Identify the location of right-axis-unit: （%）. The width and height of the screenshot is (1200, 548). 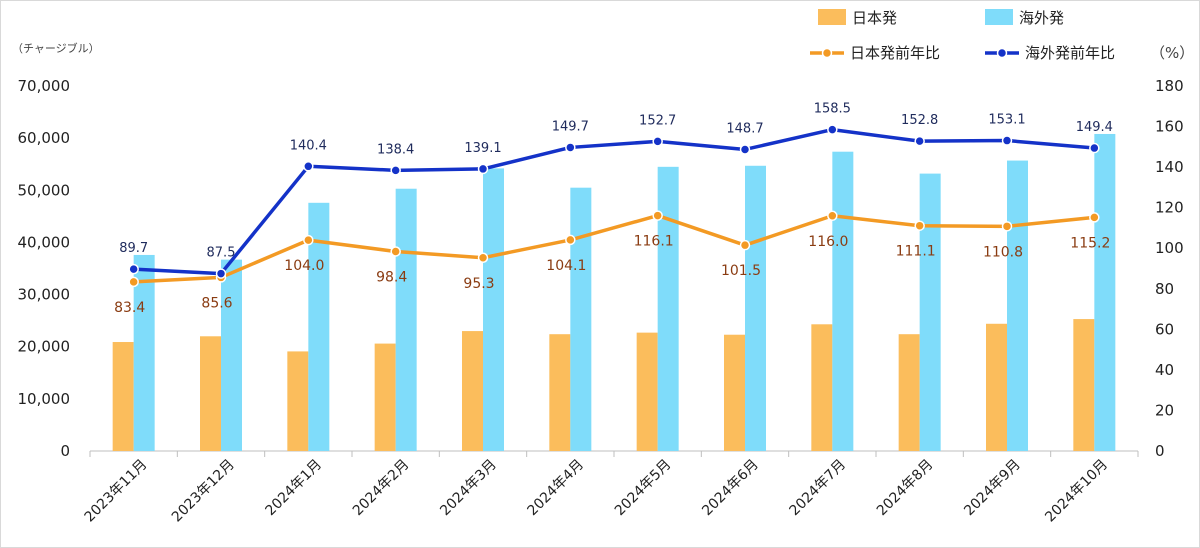
(1172, 53).